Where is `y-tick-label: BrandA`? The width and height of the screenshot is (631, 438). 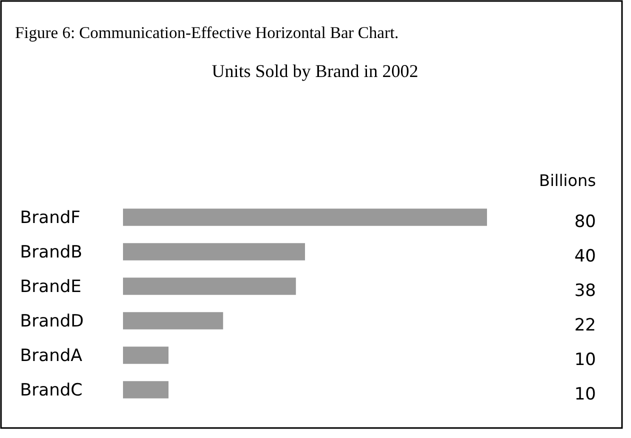 y-tick-label: BrandA is located at coordinates (51, 356).